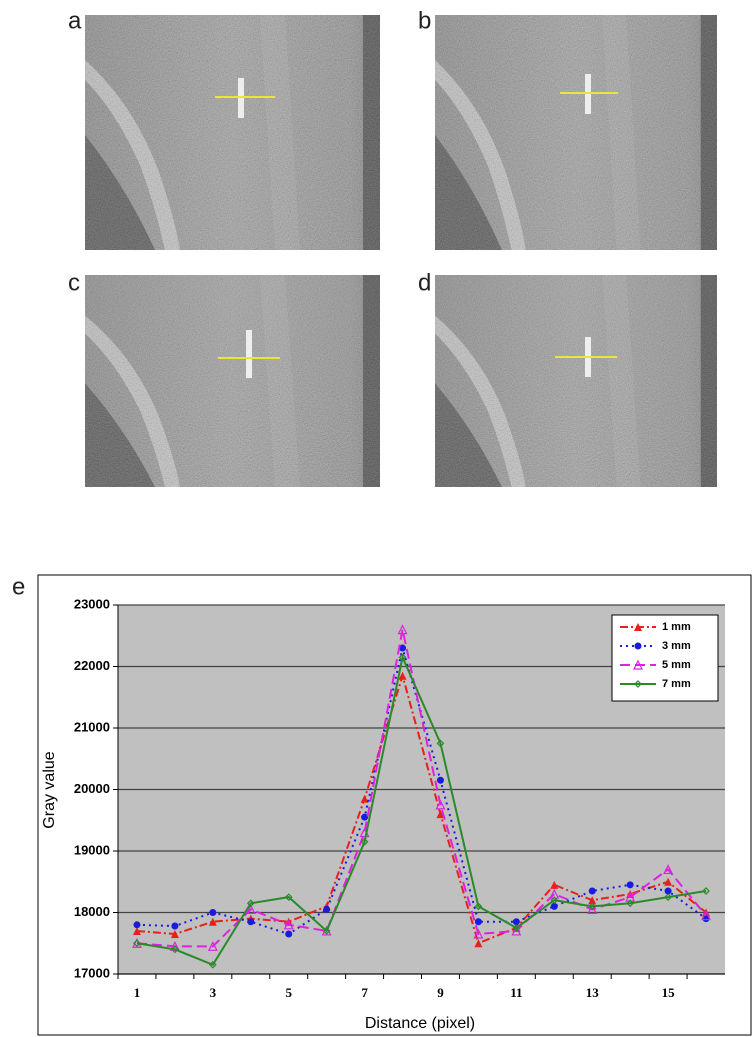 The image size is (754, 1037). I want to click on y-axis-title: Gray value, so click(49, 789).